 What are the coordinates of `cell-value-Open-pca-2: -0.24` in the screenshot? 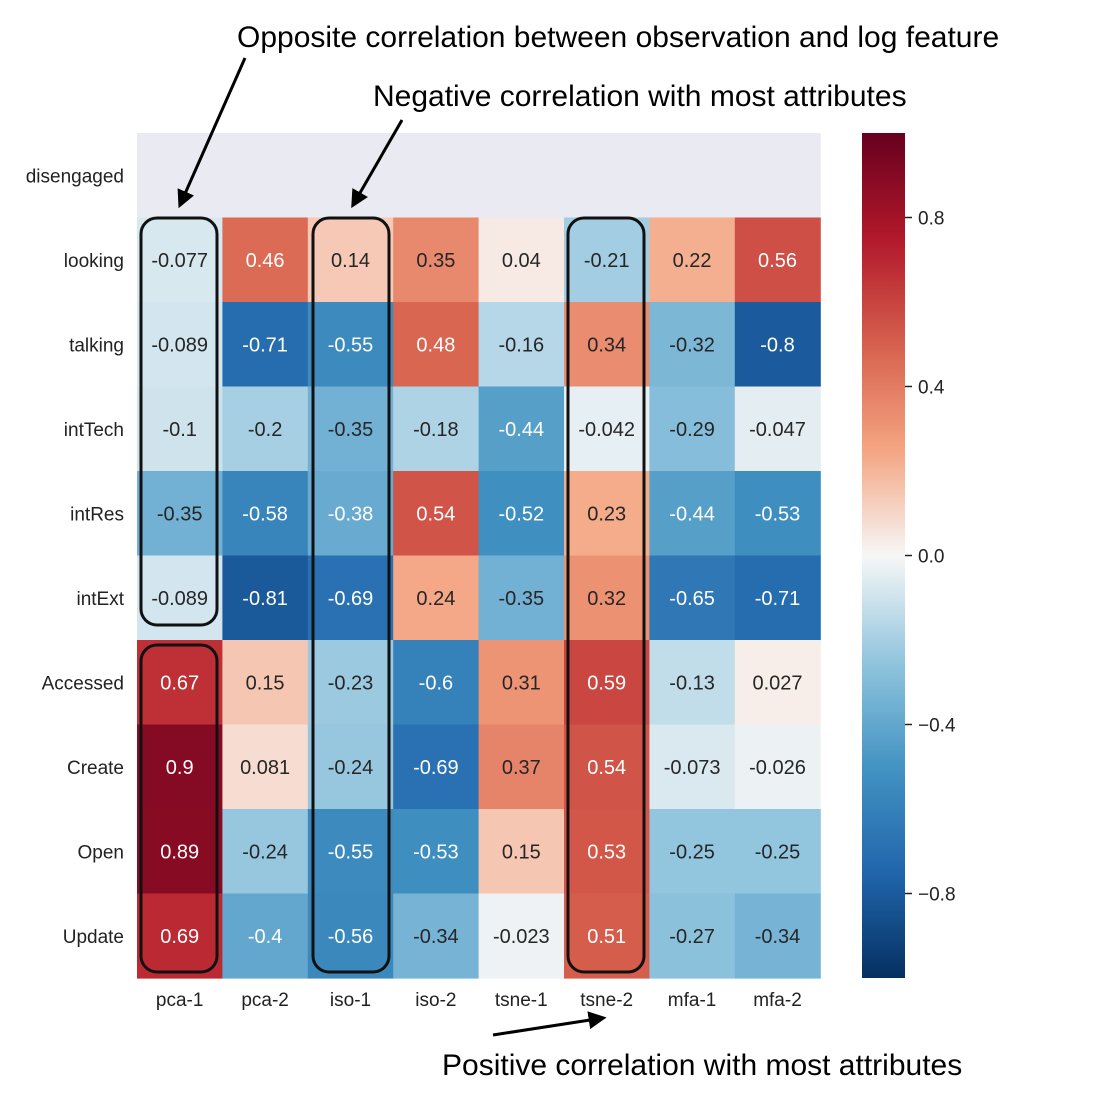 It's located at (265, 852).